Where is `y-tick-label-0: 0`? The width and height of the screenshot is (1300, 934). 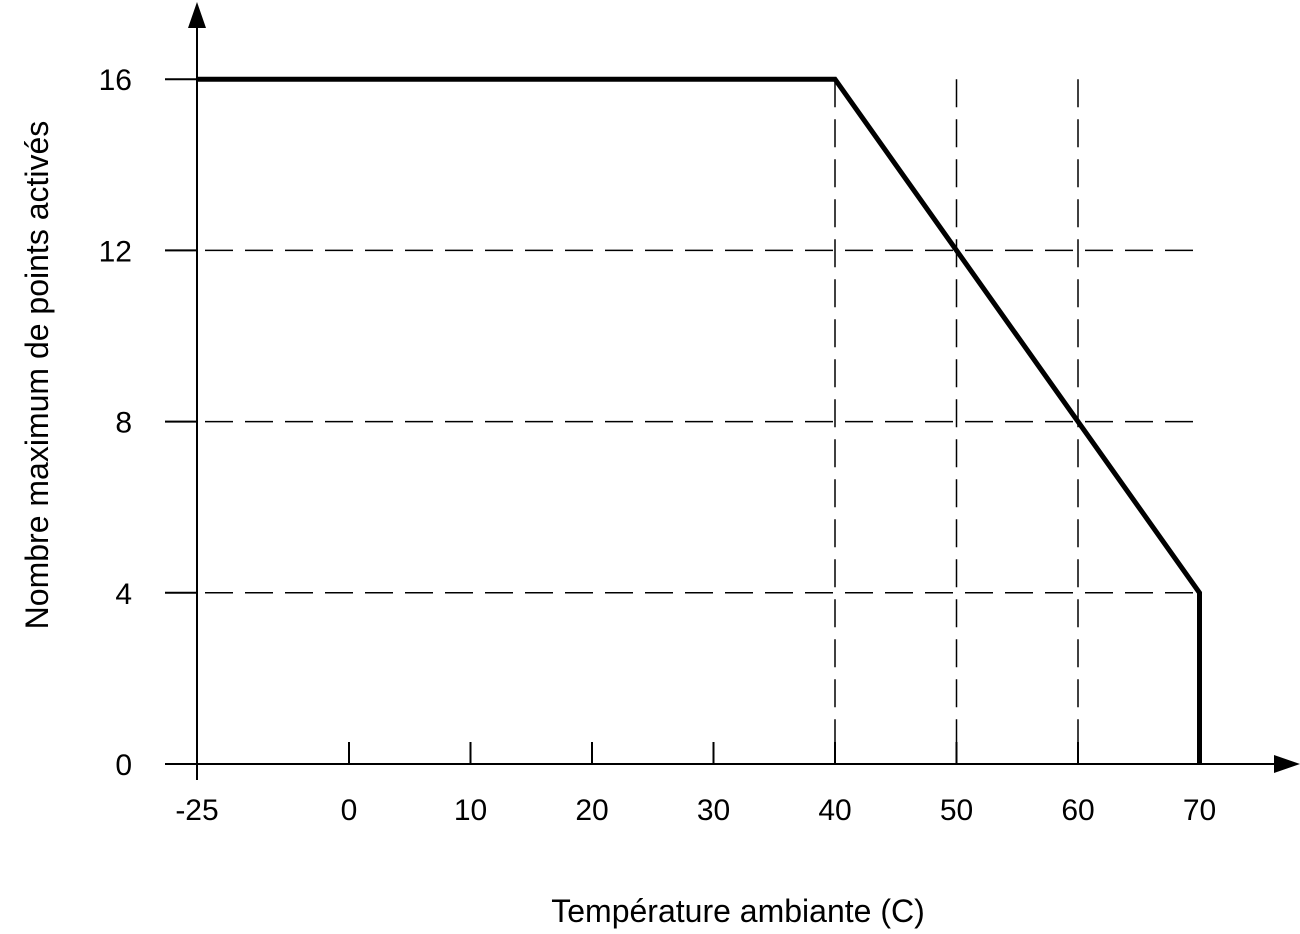
y-tick-label-0: 0 is located at coordinates (123, 765).